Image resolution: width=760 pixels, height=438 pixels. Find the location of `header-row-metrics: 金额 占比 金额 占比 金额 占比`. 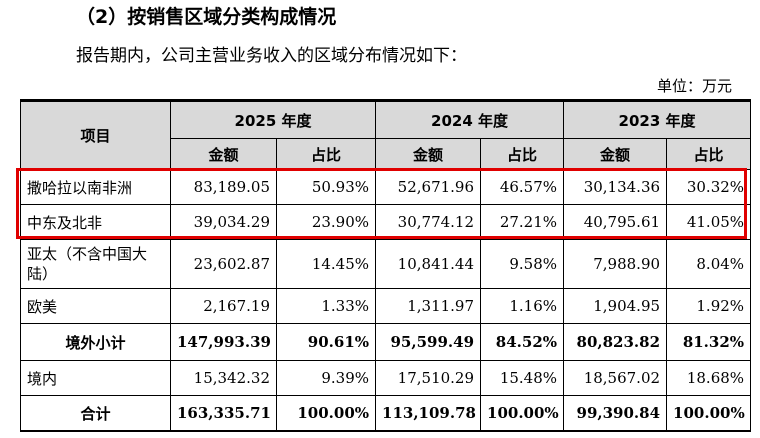

header-row-metrics: 金额 占比 金额 占比 金额 占比 is located at coordinates (386, 154).